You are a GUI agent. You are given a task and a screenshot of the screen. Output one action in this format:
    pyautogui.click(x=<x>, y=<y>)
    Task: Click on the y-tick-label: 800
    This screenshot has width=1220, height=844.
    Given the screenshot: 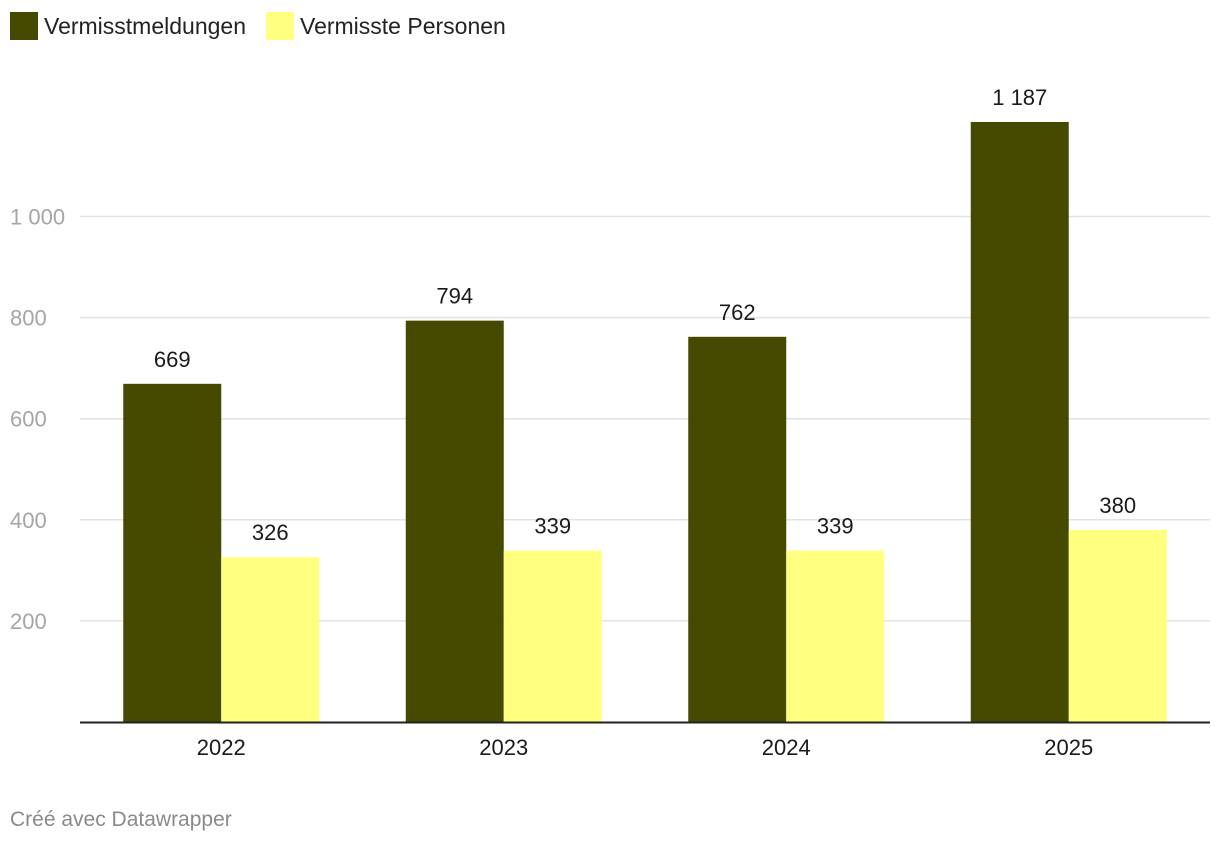 What is the action you would take?
    pyautogui.click(x=28, y=318)
    